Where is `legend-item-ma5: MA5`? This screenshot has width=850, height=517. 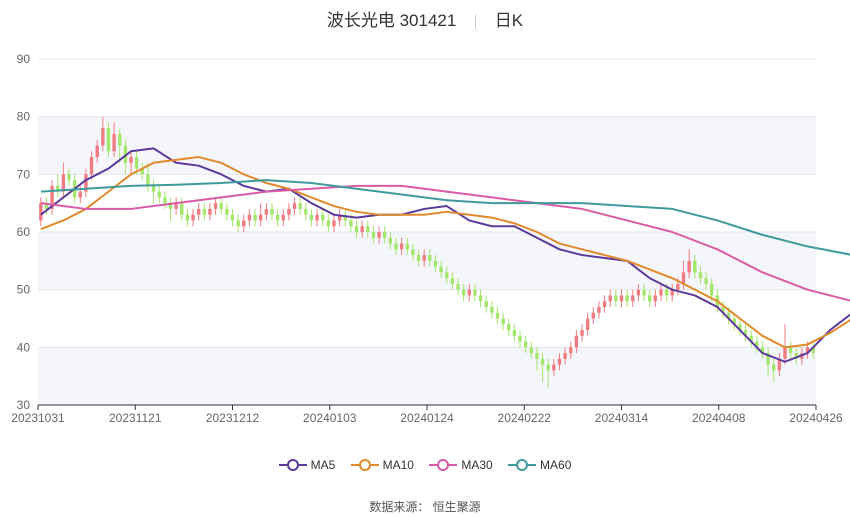
legend-item-ma5: MA5 is located at coordinates (306, 465).